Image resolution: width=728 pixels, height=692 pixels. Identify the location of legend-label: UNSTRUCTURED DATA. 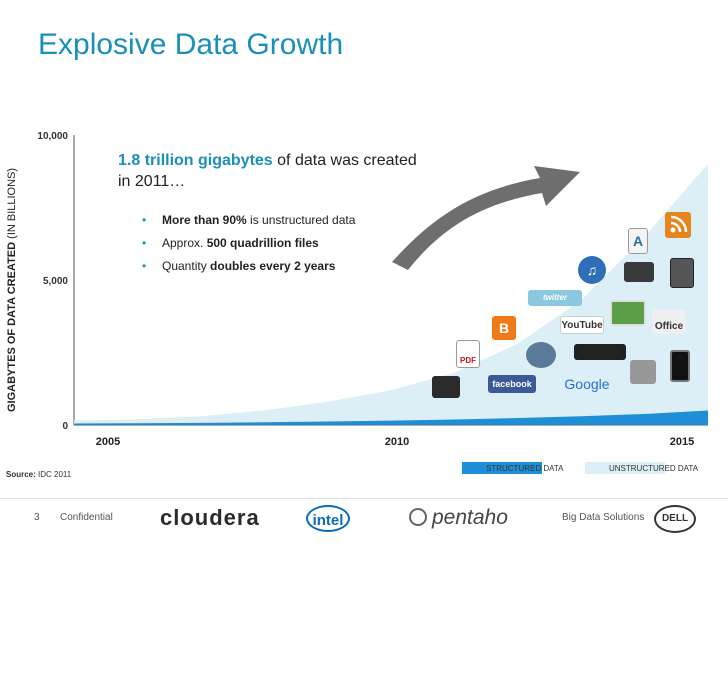
(654, 468).